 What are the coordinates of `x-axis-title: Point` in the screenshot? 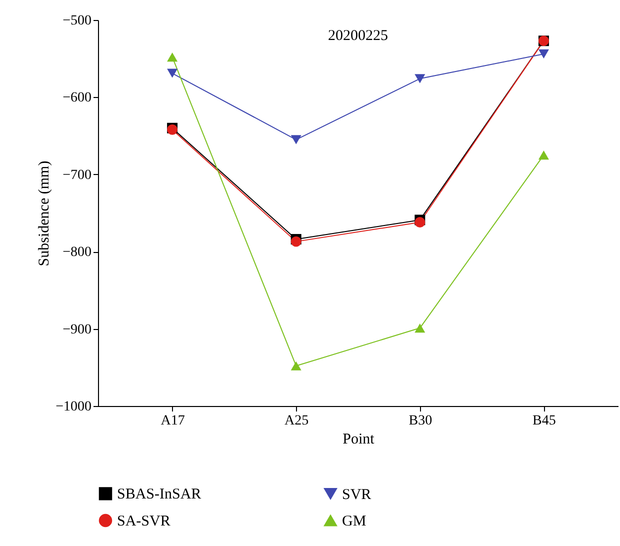 It's located at (359, 440).